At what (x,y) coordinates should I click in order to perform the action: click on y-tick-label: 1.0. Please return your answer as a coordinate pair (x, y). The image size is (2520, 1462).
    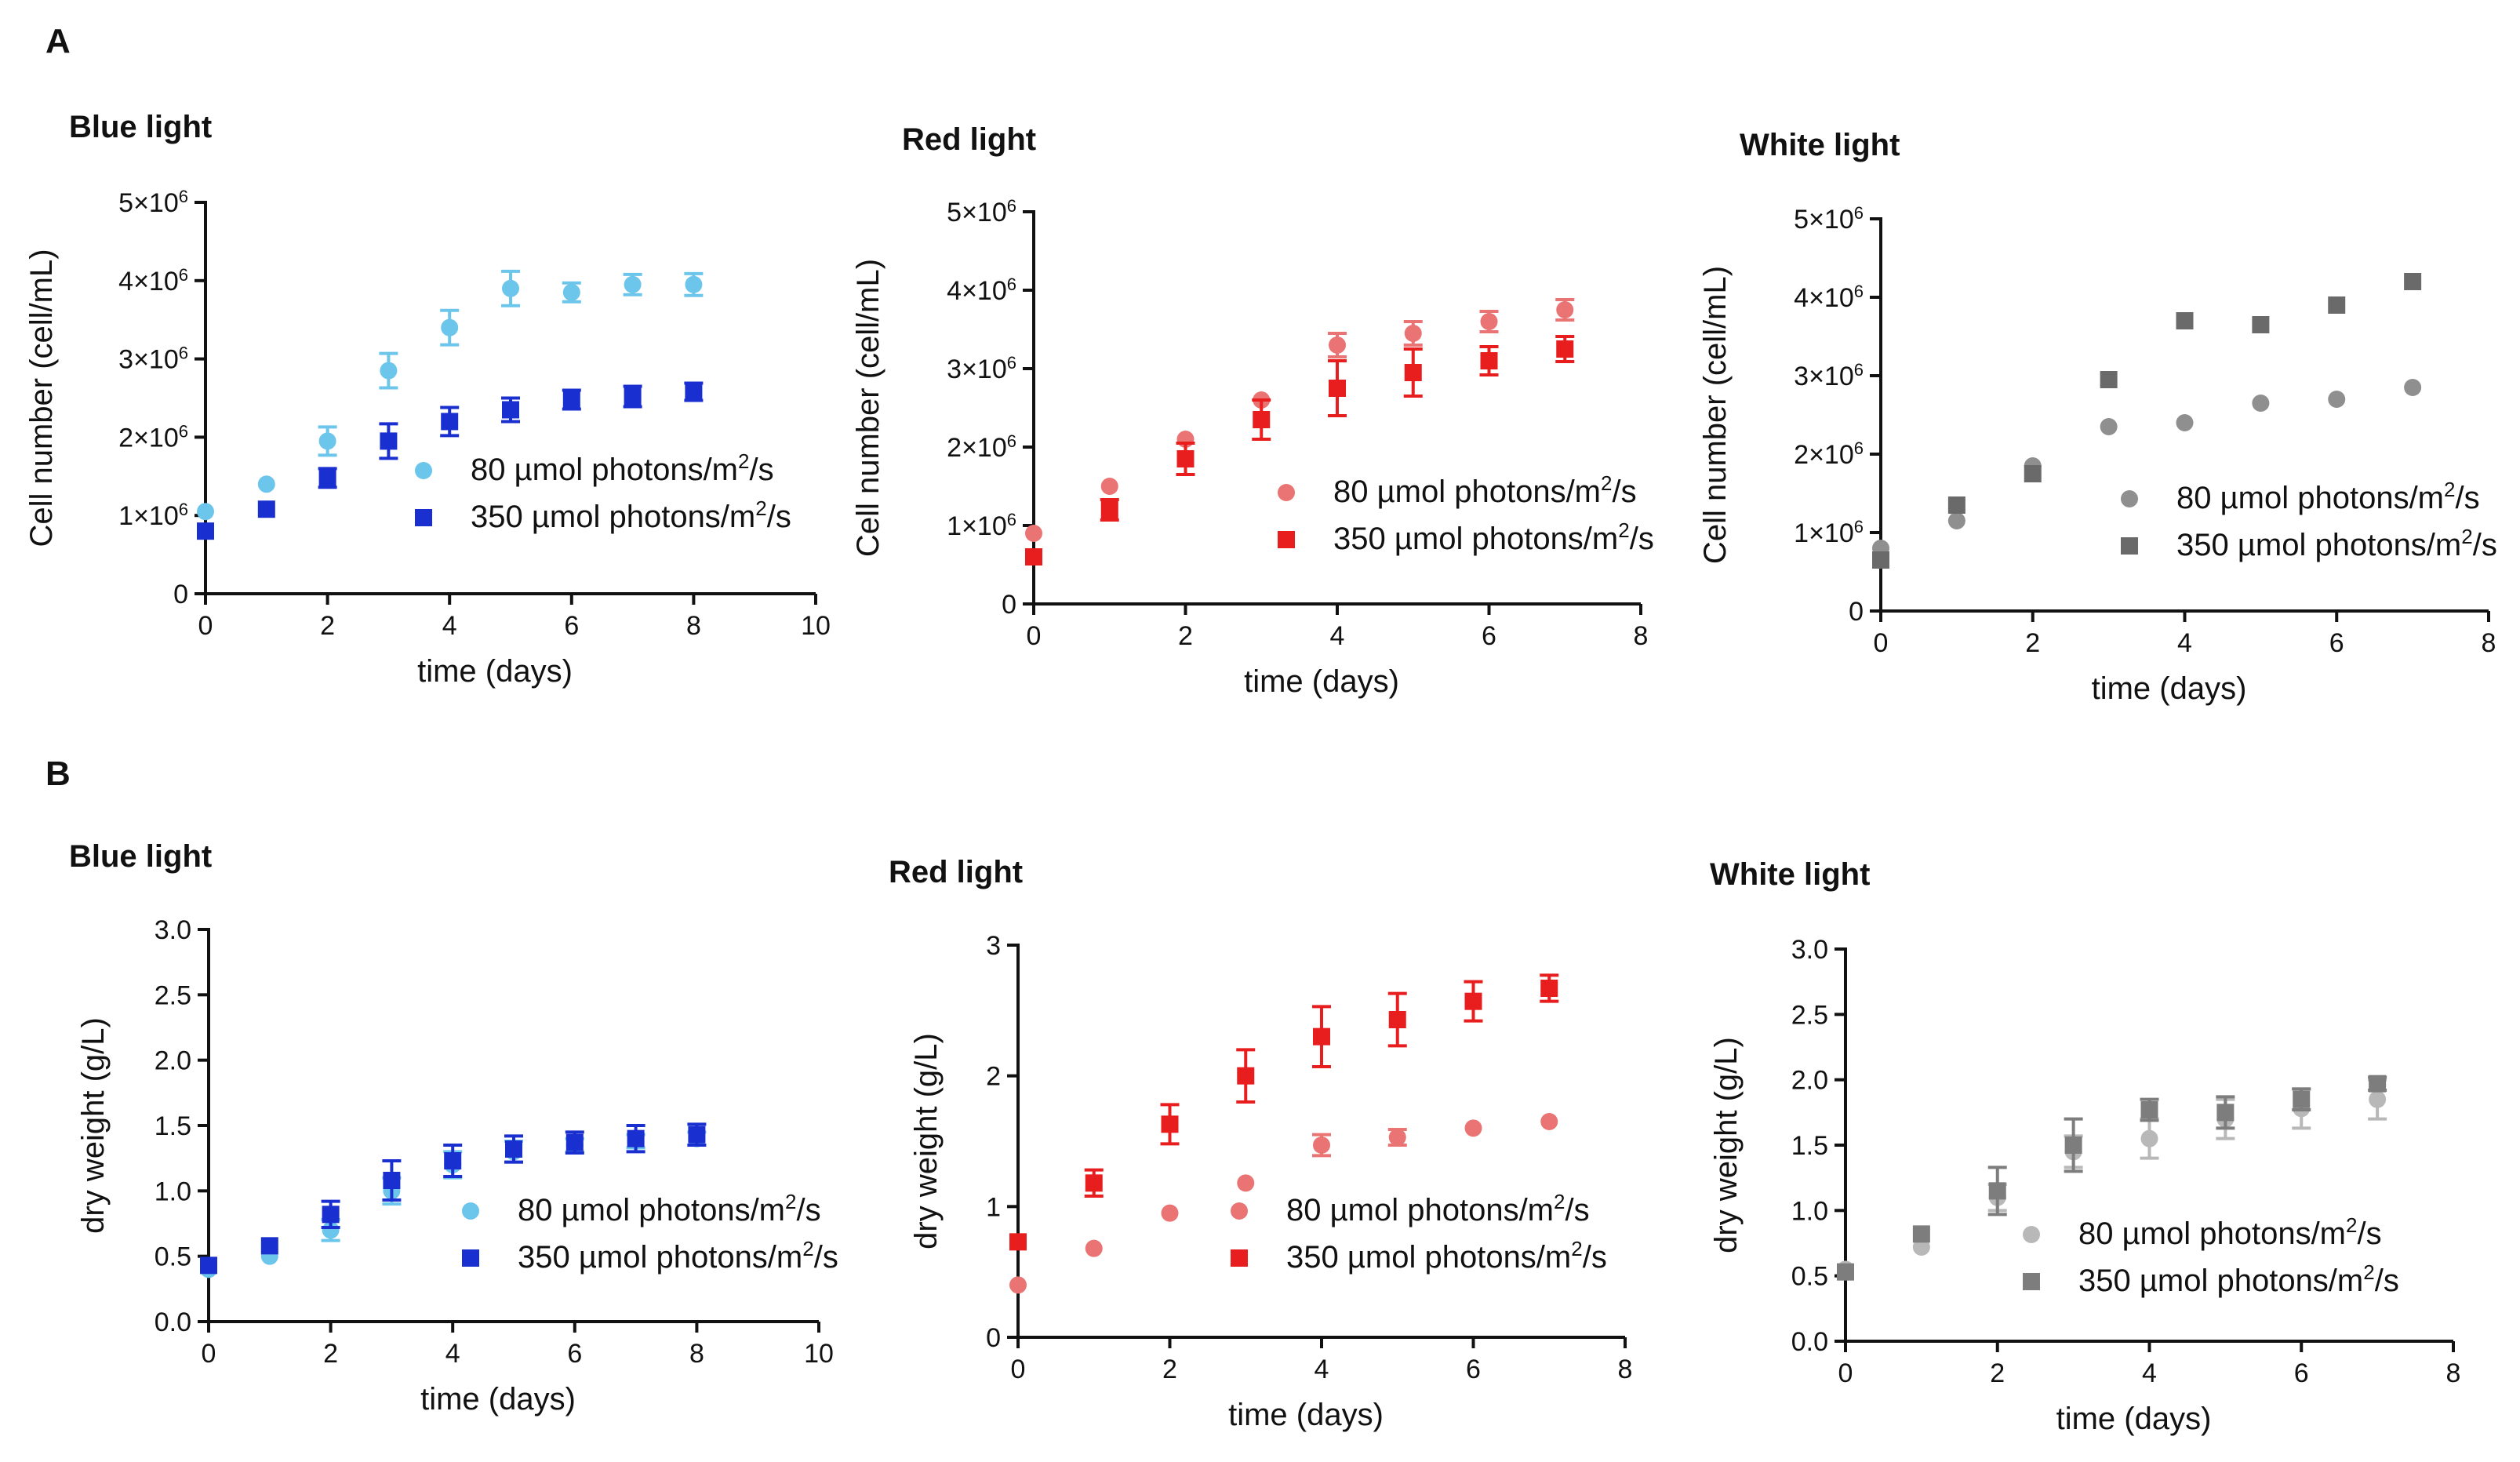
    Looking at the image, I should click on (173, 1191).